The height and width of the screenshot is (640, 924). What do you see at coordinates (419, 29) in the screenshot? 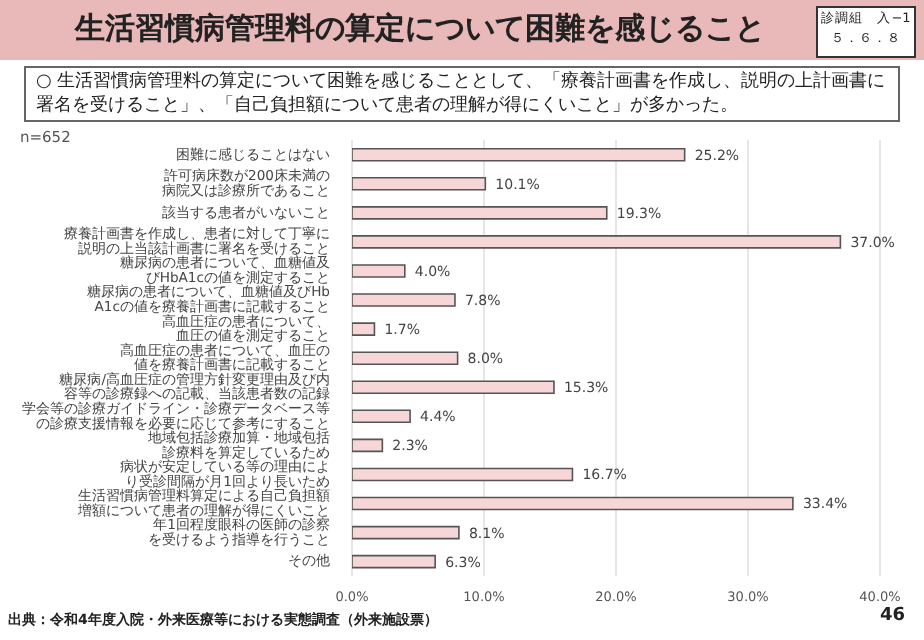
I see `chart-title: 生活習慣病管理料の算定について困難を感じること` at bounding box center [419, 29].